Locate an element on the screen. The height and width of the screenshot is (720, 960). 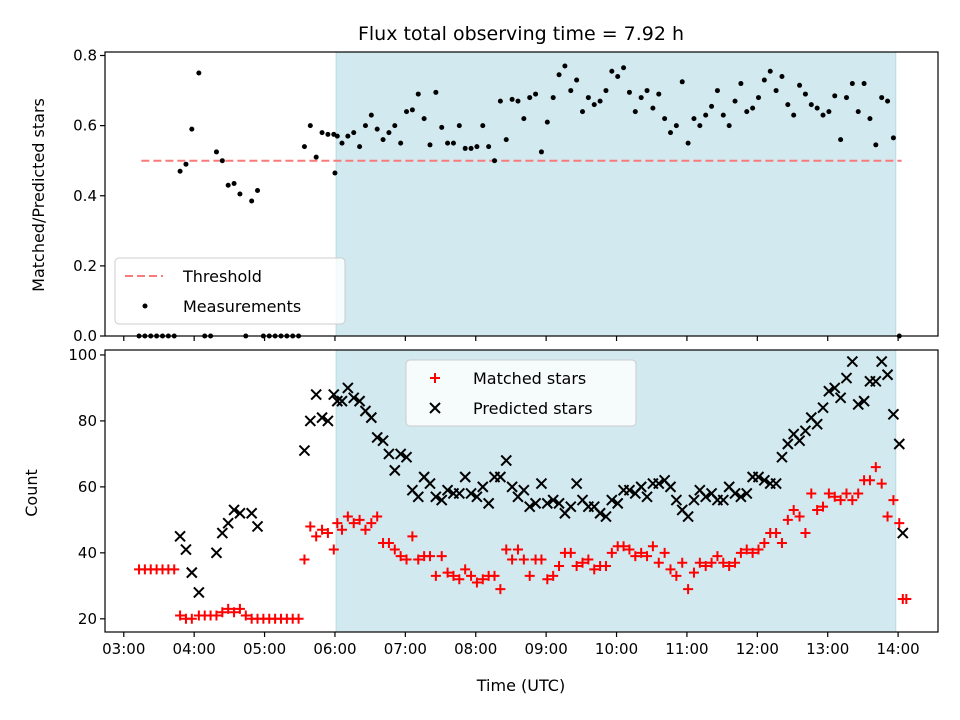
bottom-y-axis-label: Count is located at coordinates (31, 493).